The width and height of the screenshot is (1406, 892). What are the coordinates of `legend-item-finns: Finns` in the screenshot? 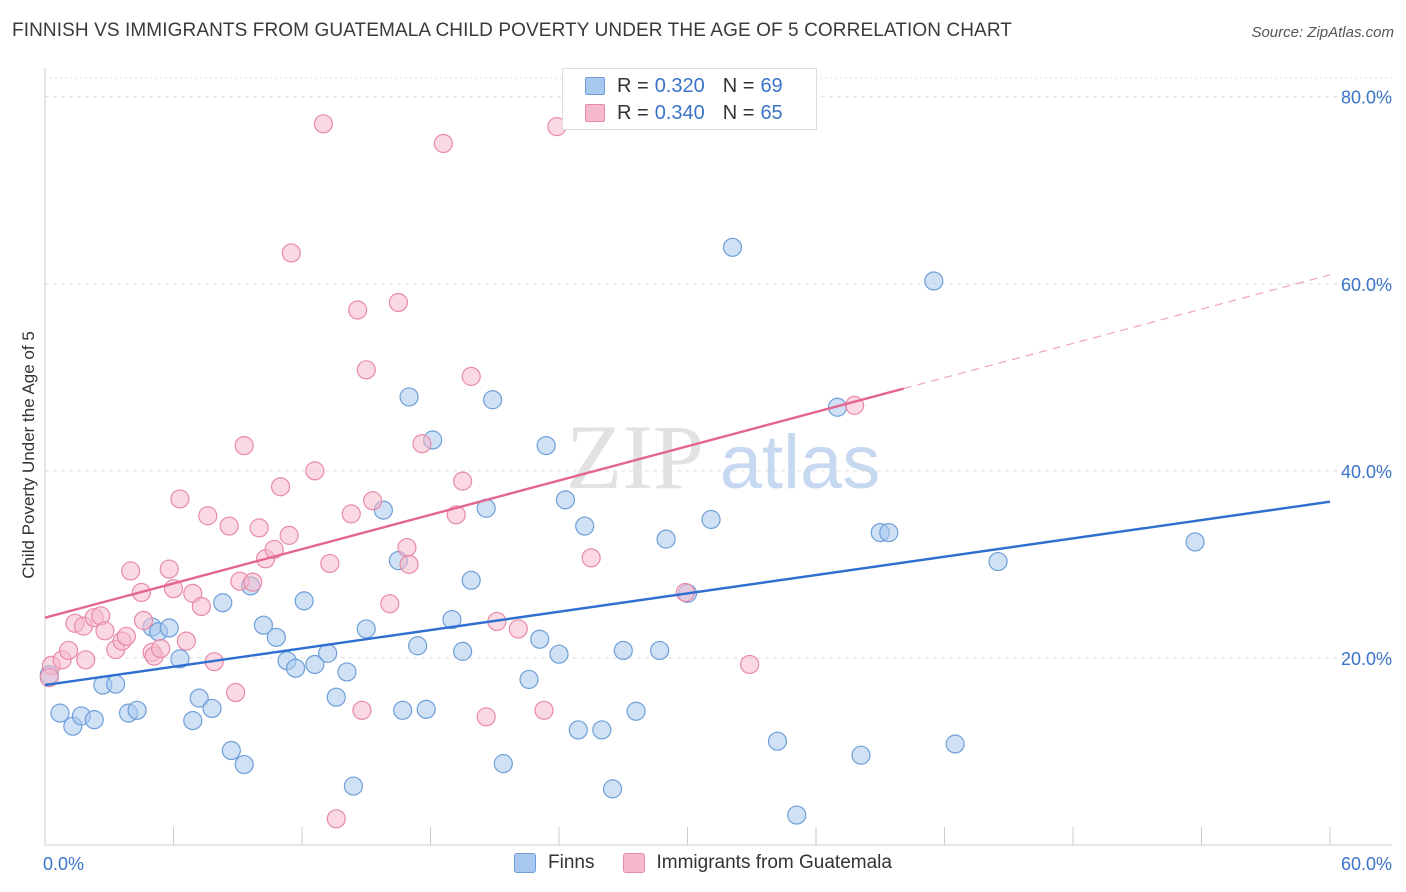 It's located at (554, 863).